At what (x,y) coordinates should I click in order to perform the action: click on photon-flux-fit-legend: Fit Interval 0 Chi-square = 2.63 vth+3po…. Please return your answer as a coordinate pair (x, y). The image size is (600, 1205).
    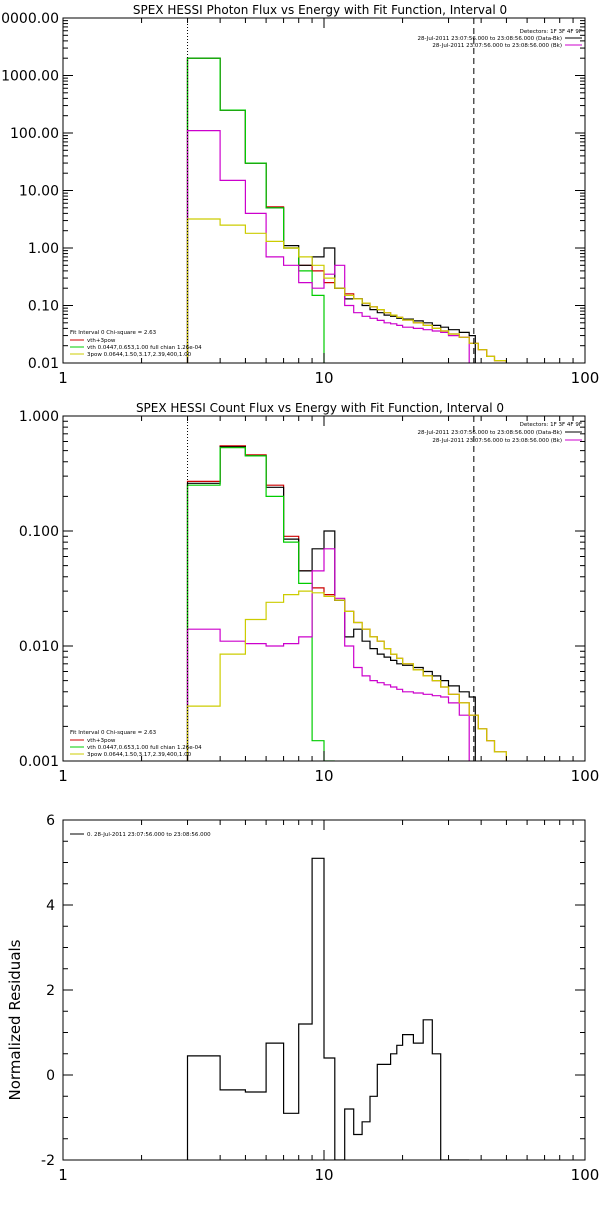
    Looking at the image, I should click on (136, 344).